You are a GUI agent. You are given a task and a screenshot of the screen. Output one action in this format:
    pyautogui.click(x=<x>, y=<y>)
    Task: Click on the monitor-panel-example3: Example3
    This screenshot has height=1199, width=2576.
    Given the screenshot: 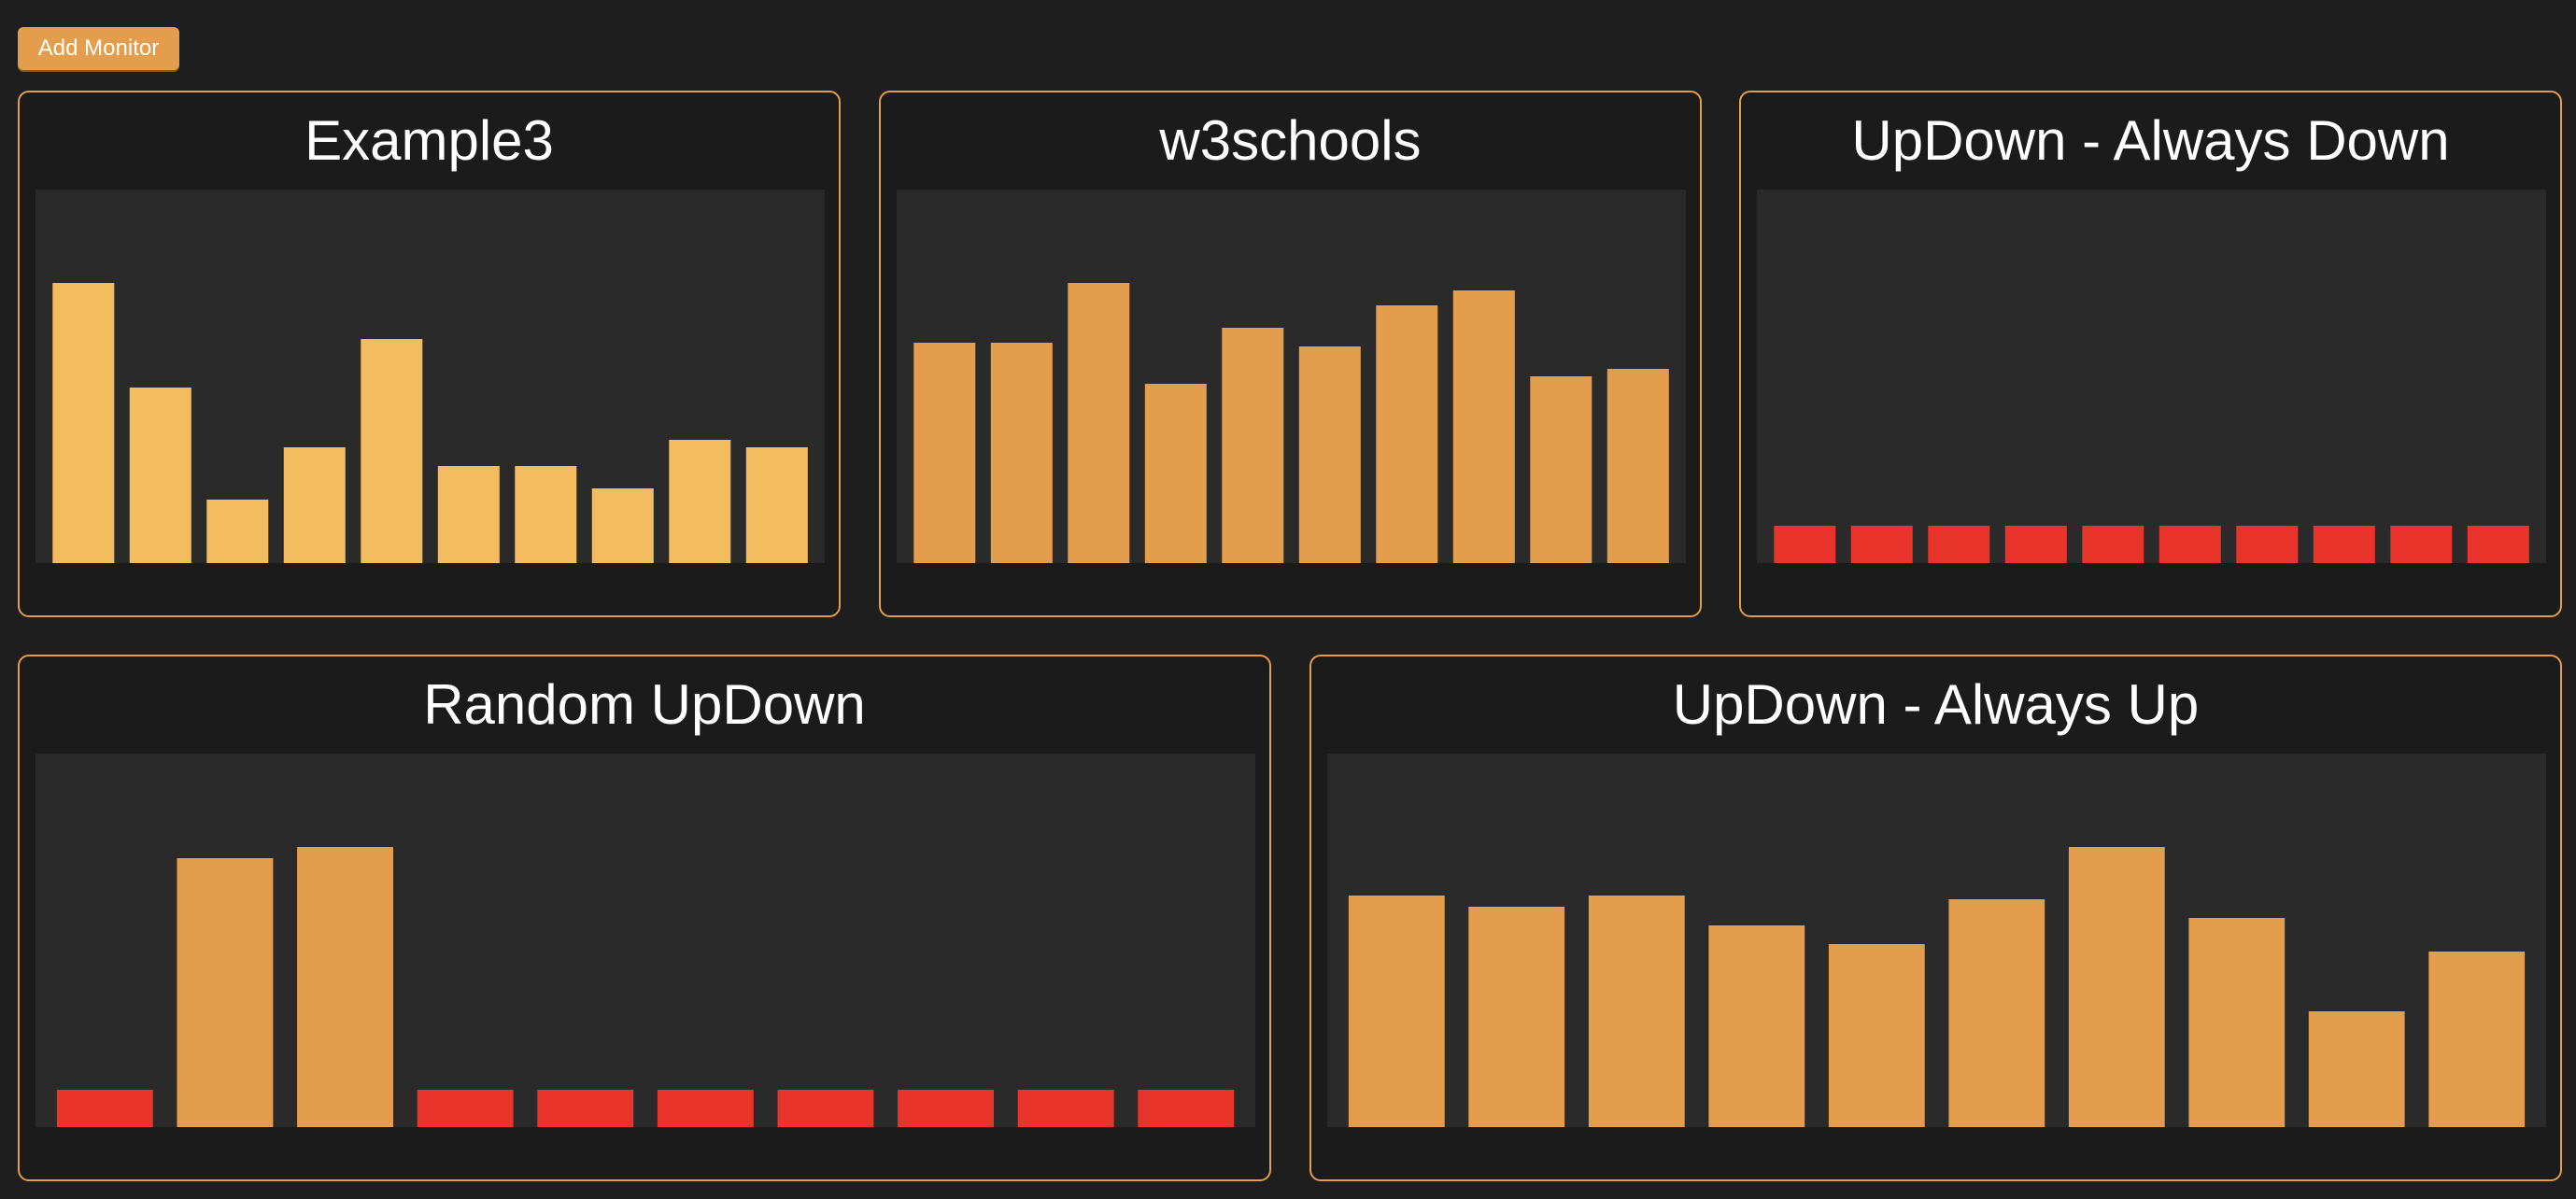 What is the action you would take?
    pyautogui.click(x=429, y=354)
    